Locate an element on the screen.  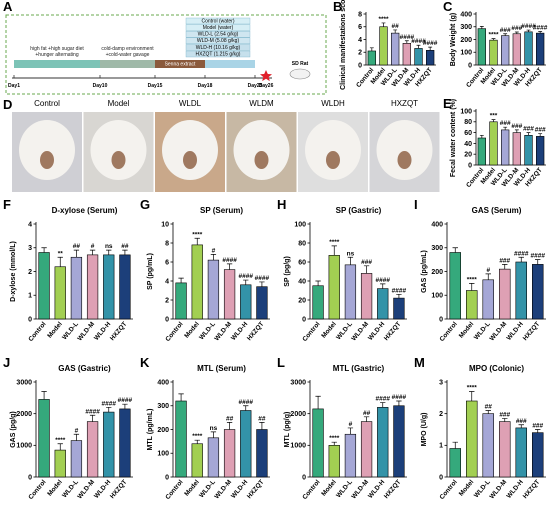
y-axis-label: GAS (pg/mL) is located at coordinates (424, 271).